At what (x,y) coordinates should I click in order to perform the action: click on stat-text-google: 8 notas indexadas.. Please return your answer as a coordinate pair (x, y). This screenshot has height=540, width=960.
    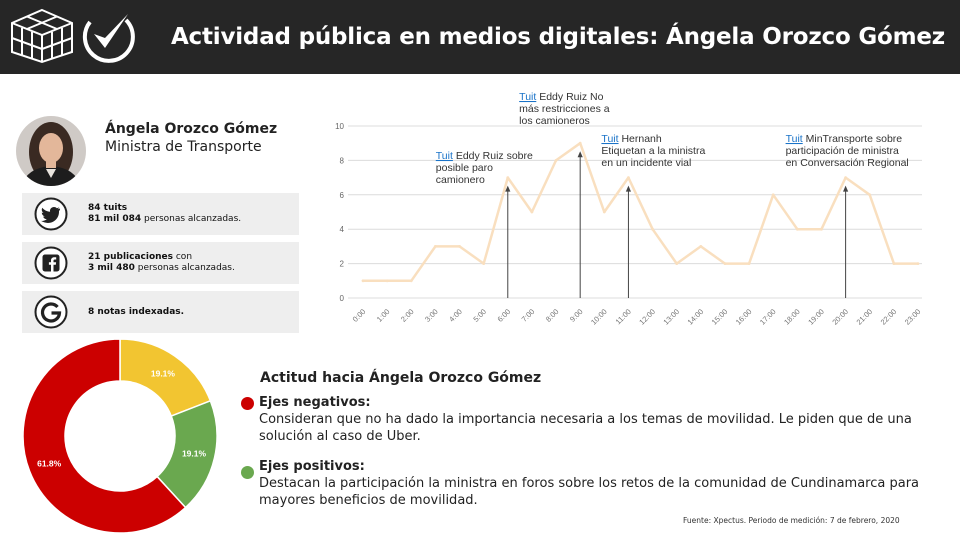
    Looking at the image, I should click on (136, 312).